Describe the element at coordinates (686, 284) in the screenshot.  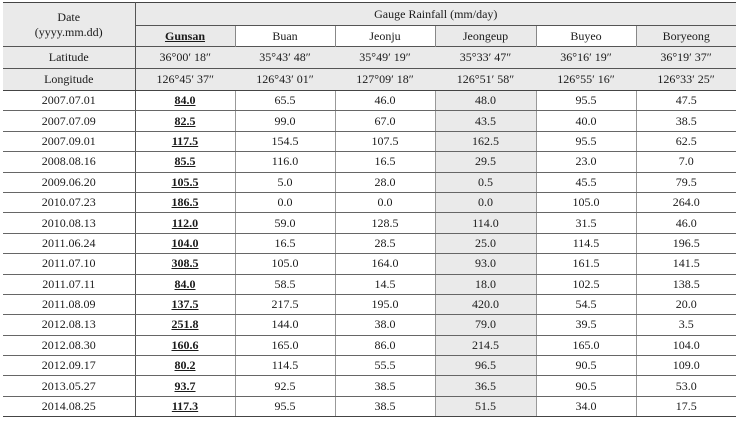
I see `rainfall-boryeong: 138.5` at that location.